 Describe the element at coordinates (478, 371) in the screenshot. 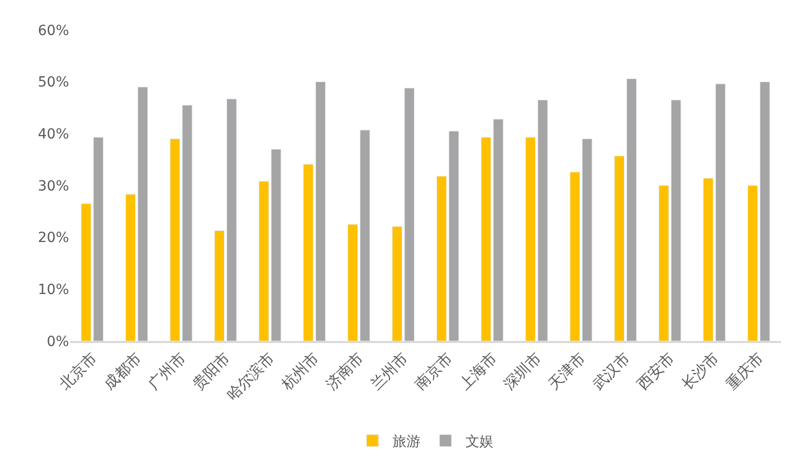

I see `x-tick-label: 上海市` at that location.